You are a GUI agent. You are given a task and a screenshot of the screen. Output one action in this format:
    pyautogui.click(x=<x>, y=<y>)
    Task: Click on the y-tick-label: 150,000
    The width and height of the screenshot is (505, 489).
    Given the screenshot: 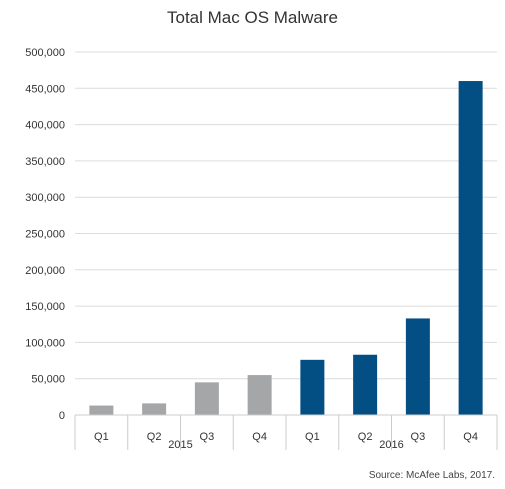 What is the action you would take?
    pyautogui.click(x=45, y=307)
    